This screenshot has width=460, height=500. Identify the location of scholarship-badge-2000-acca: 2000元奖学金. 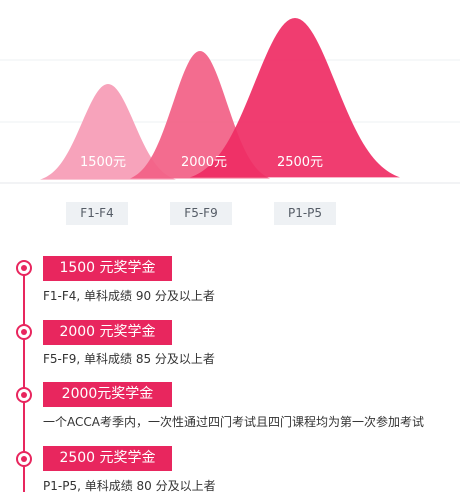
(107, 394).